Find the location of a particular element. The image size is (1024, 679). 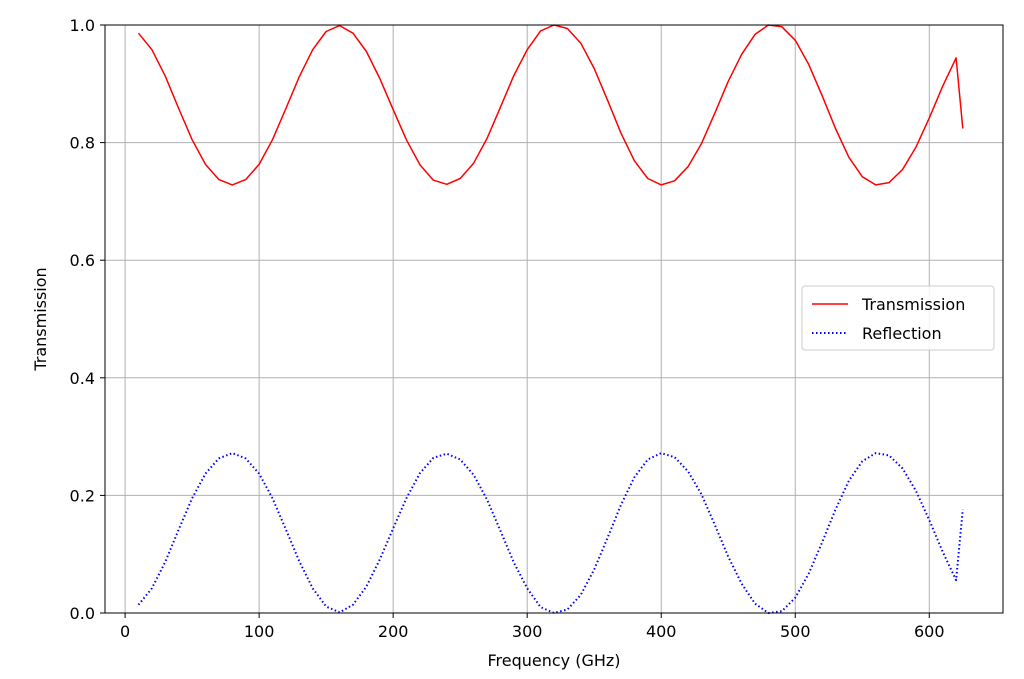

x-axis: 0 100 200 300 400 500 600 is located at coordinates (532, 627).